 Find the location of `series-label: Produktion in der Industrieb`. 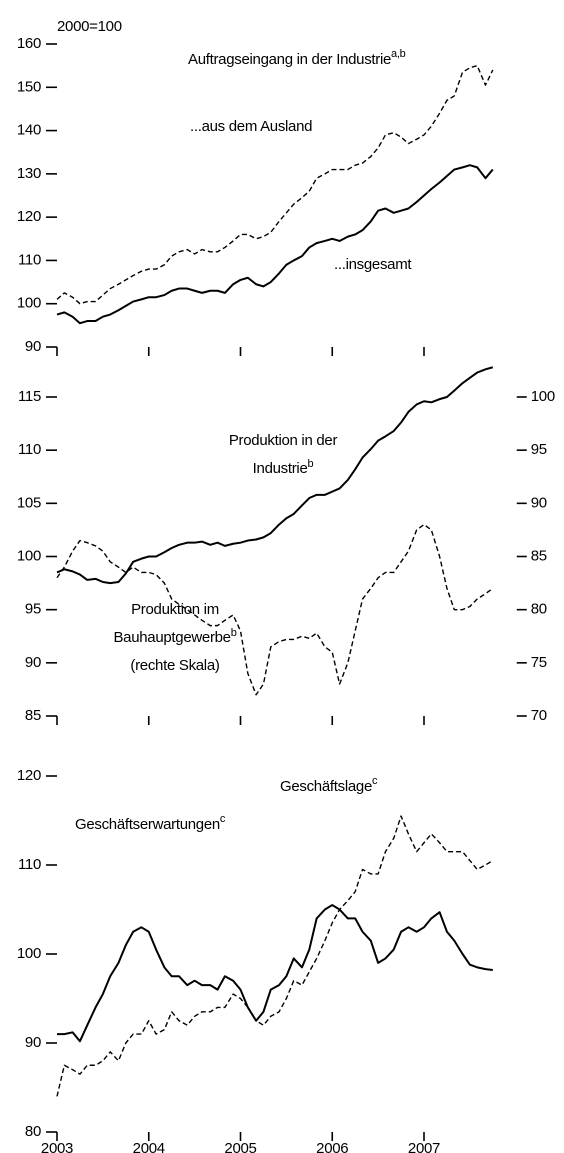

series-label: Produktion in der Industrieb is located at coordinates (283, 455).